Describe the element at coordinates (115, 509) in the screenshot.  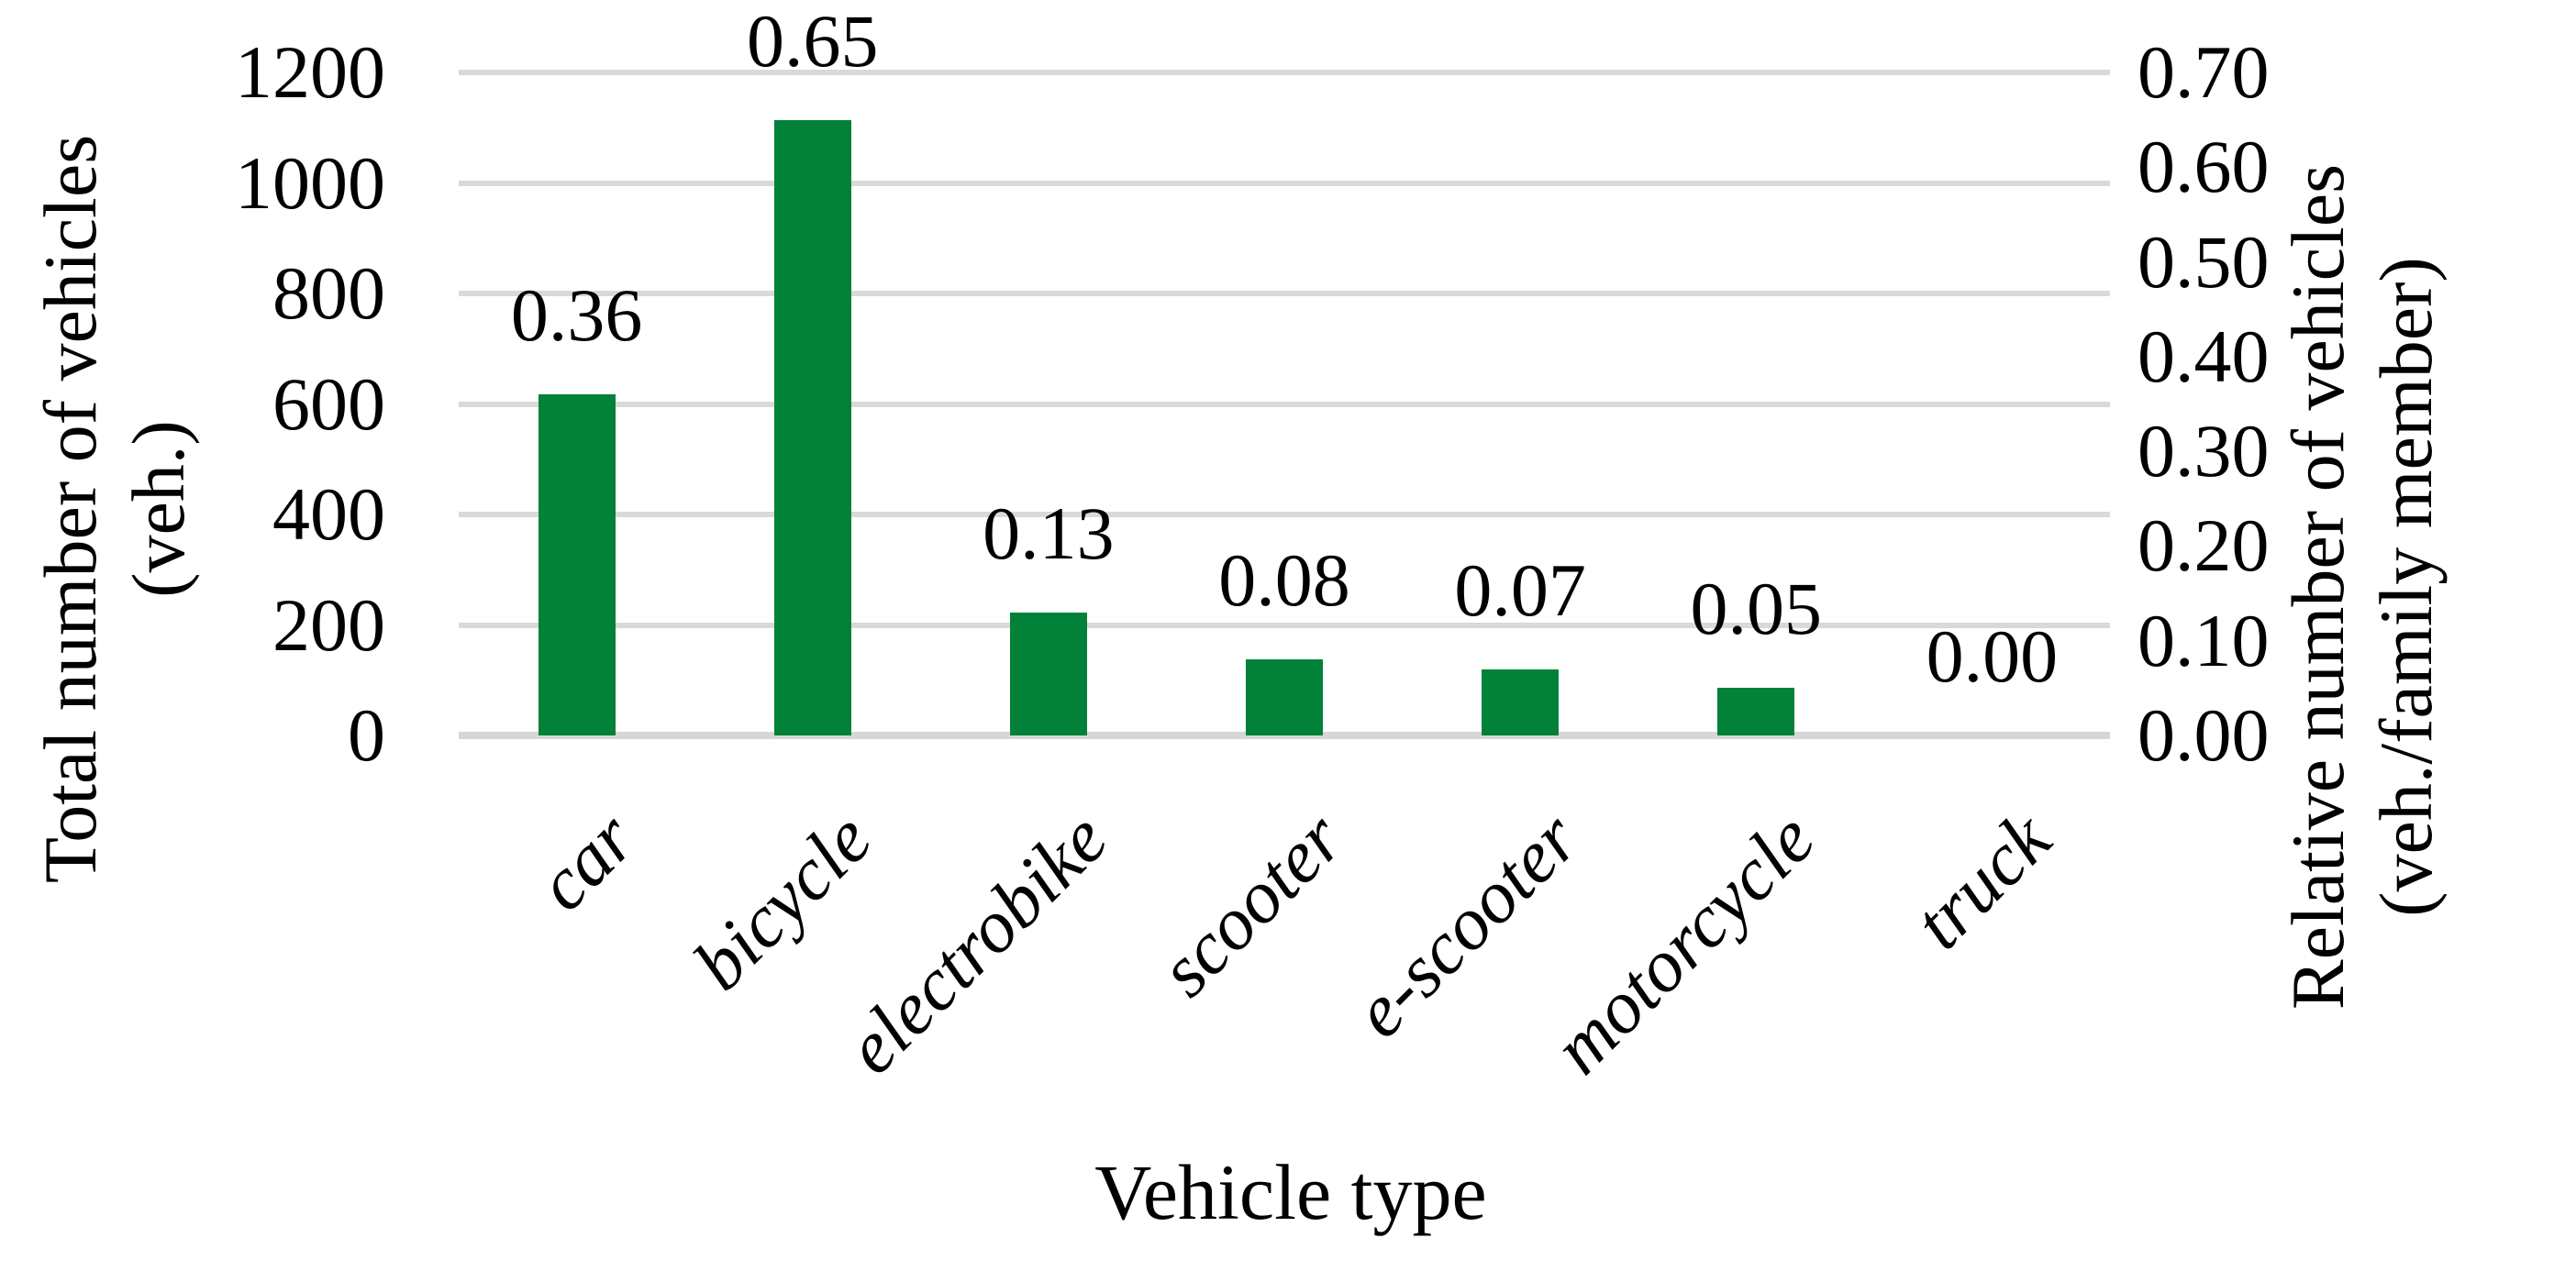
I see `left-axis-title: Total number of vehicles (veh.)` at that location.